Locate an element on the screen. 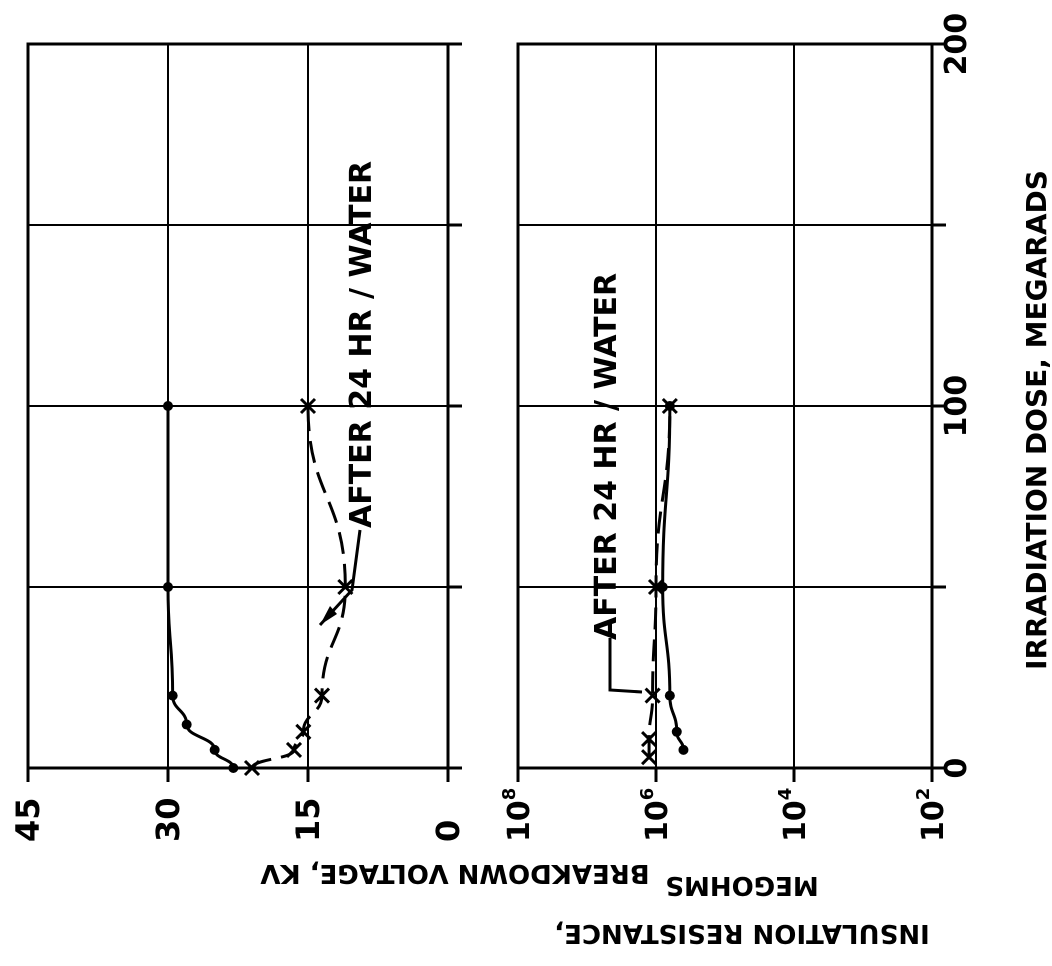  x-tick-label: 0 is located at coordinates (956, 768).